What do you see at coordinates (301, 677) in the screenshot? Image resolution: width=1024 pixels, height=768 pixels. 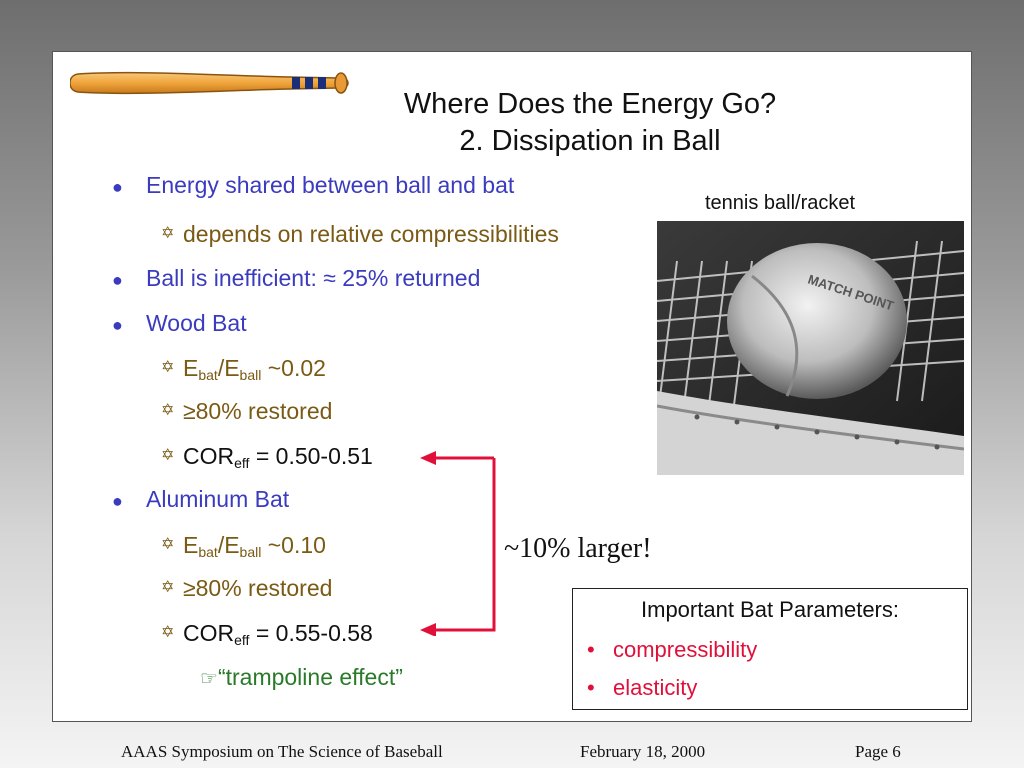 I see `third-bullet-trampoline: ☞“trampoline effect”` at bounding box center [301, 677].